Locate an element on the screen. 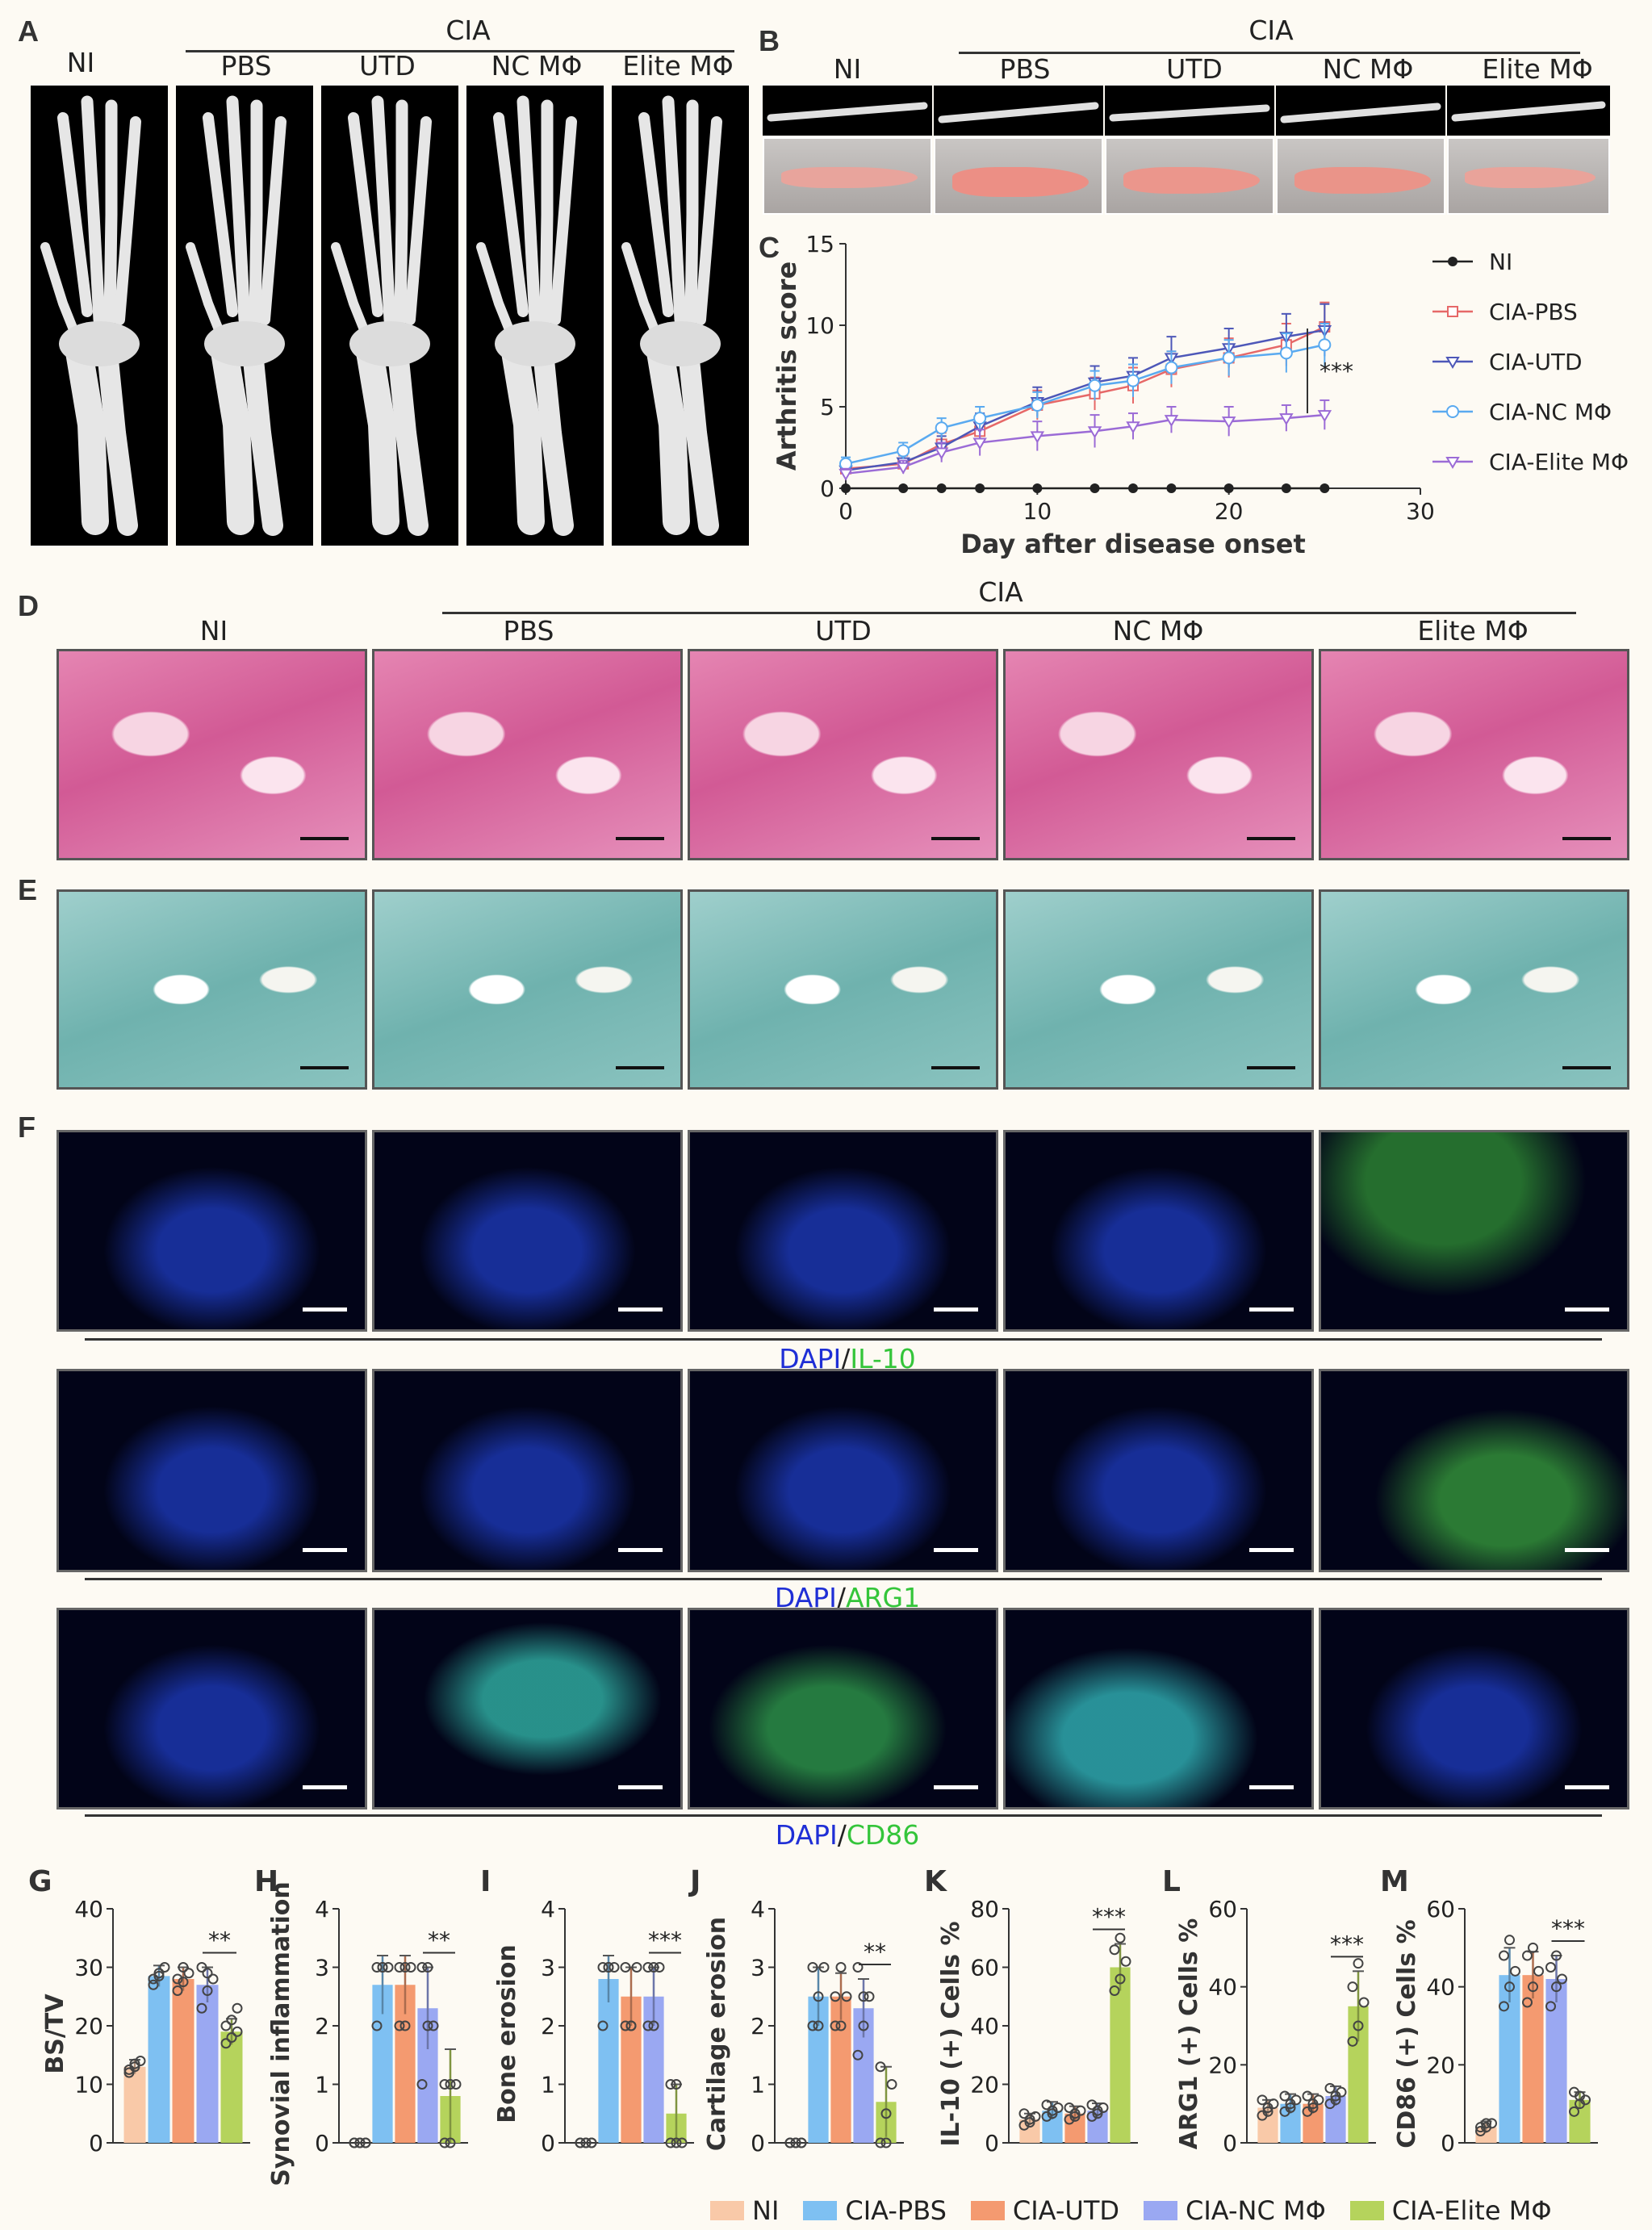  if-il10-nc is located at coordinates (1158, 1231).